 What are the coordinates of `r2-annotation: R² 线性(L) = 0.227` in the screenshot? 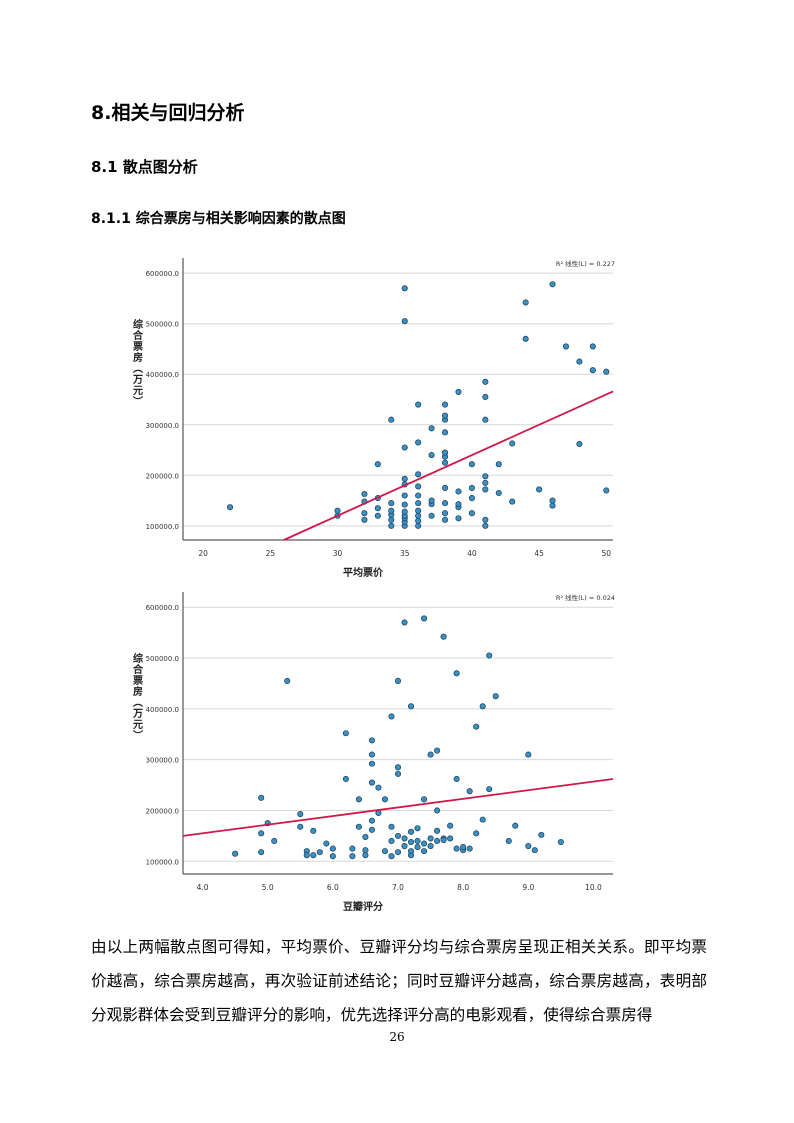 It's located at (585, 263).